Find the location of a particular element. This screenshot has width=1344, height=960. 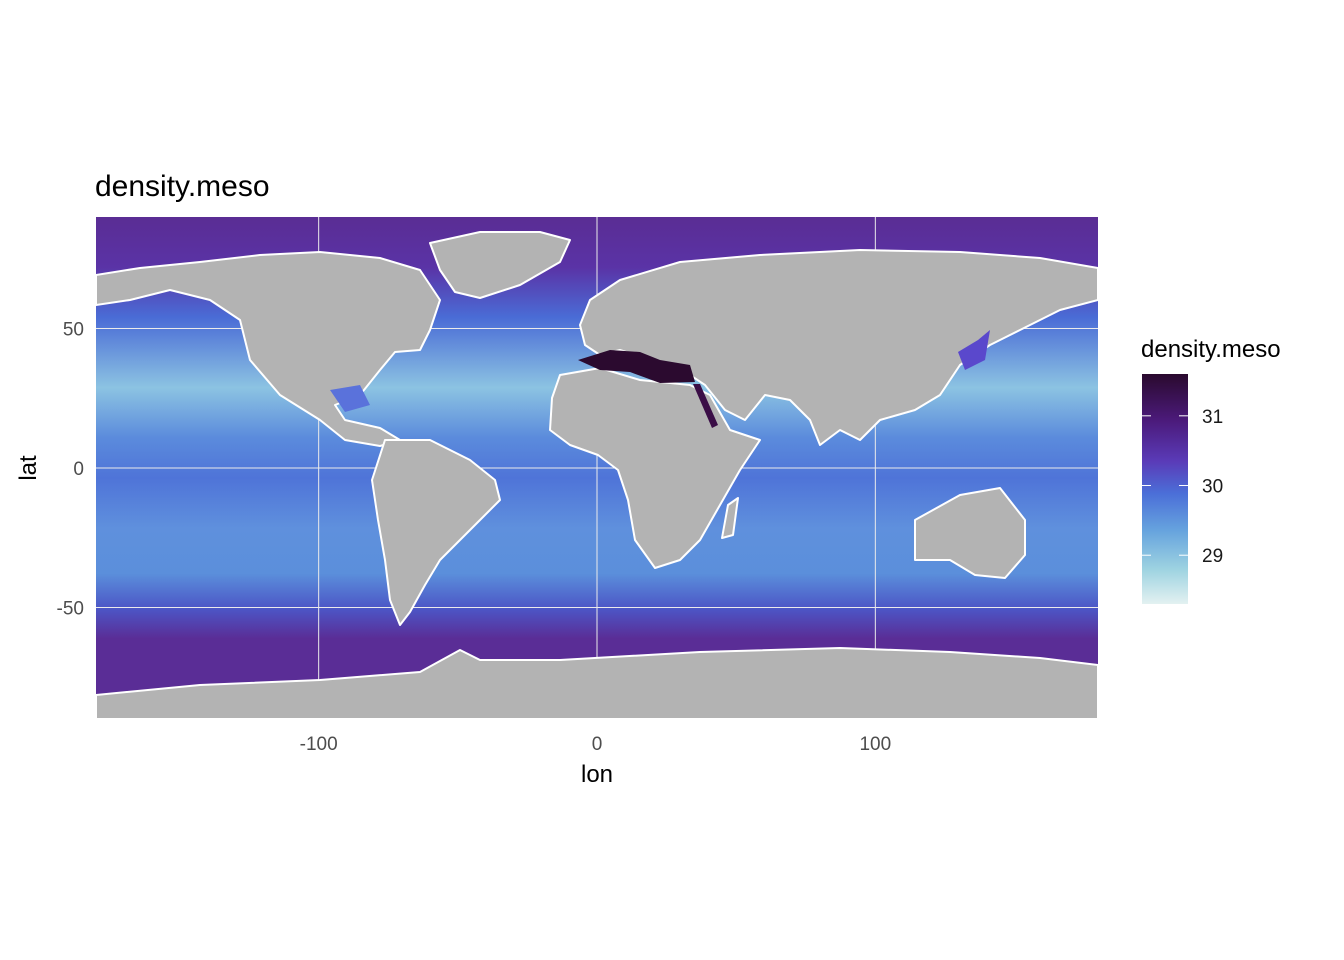

x-axis-ticks: -100 0 100 is located at coordinates (596, 744).